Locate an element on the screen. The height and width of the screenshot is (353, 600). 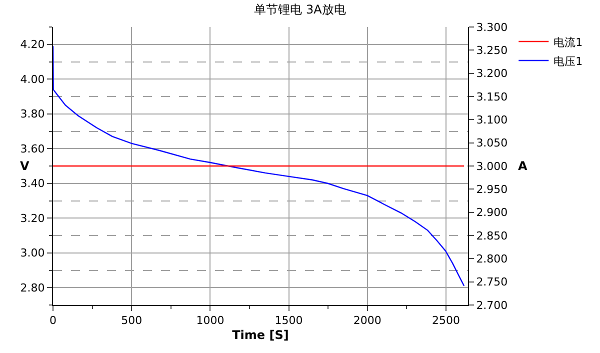
x-tick-label: 500 is located at coordinates (131, 321).